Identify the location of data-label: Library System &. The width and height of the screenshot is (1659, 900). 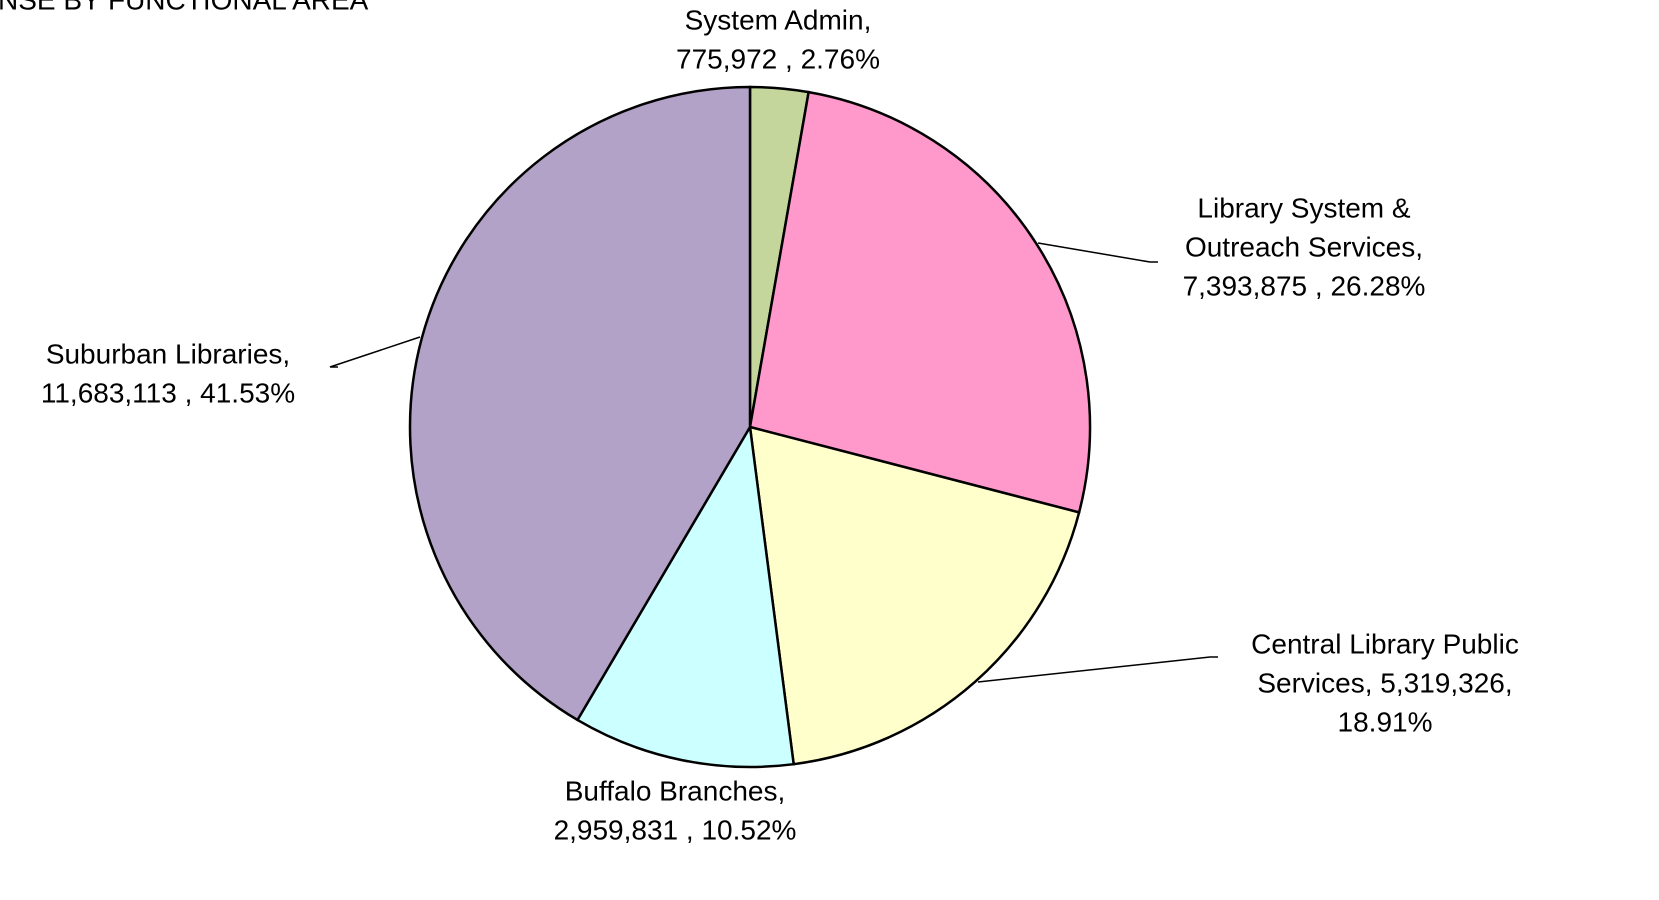
(1303, 207).